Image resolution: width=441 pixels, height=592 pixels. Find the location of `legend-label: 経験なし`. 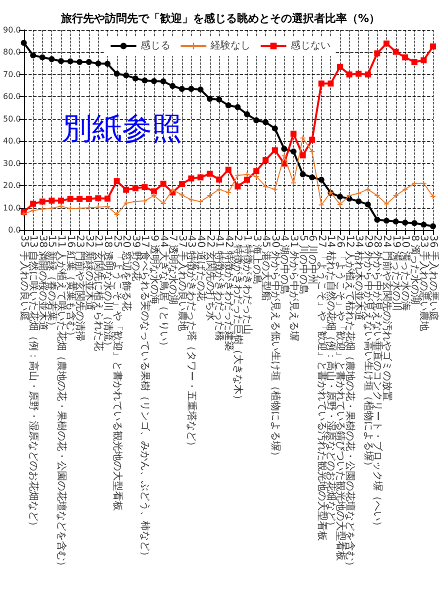

legend-label: 経験なし is located at coordinates (230, 46).